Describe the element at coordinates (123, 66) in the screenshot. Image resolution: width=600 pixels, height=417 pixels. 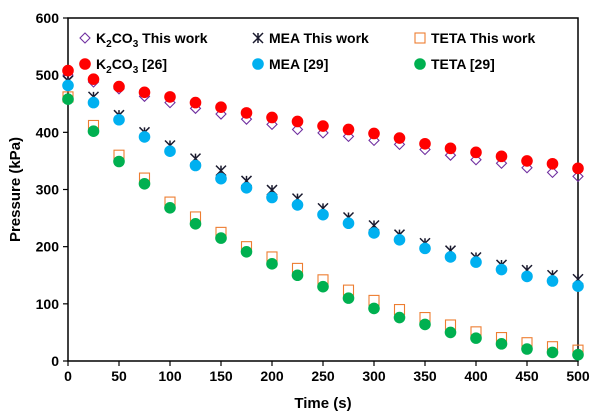
I see `legend-item: K2CO3 [26]` at that location.